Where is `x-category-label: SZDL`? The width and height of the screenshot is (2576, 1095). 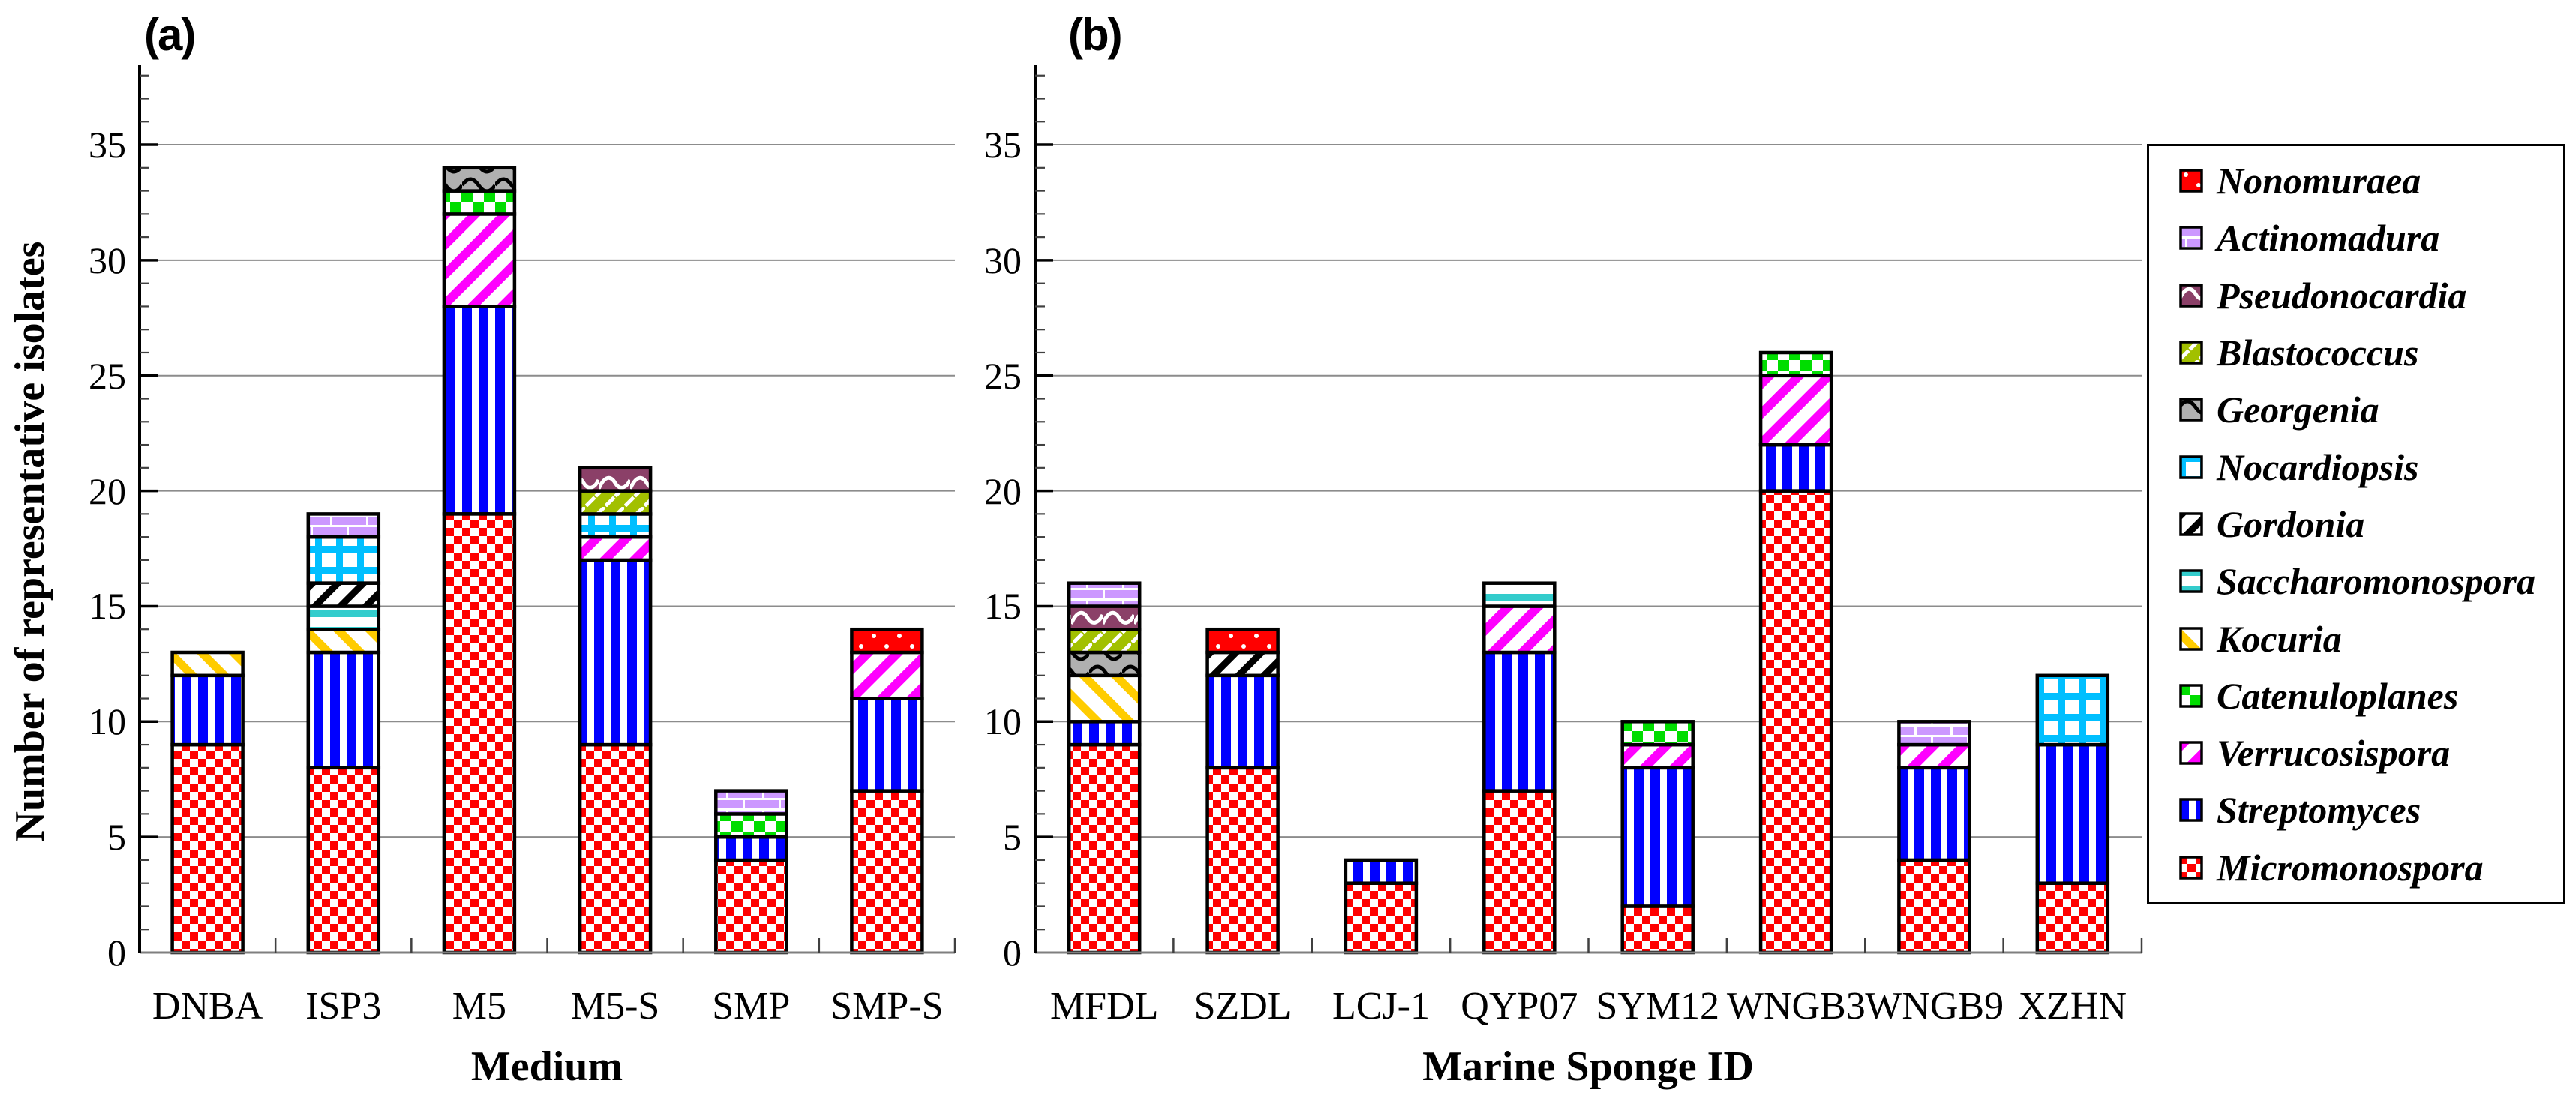 x-category-label: SZDL is located at coordinates (1242, 1006).